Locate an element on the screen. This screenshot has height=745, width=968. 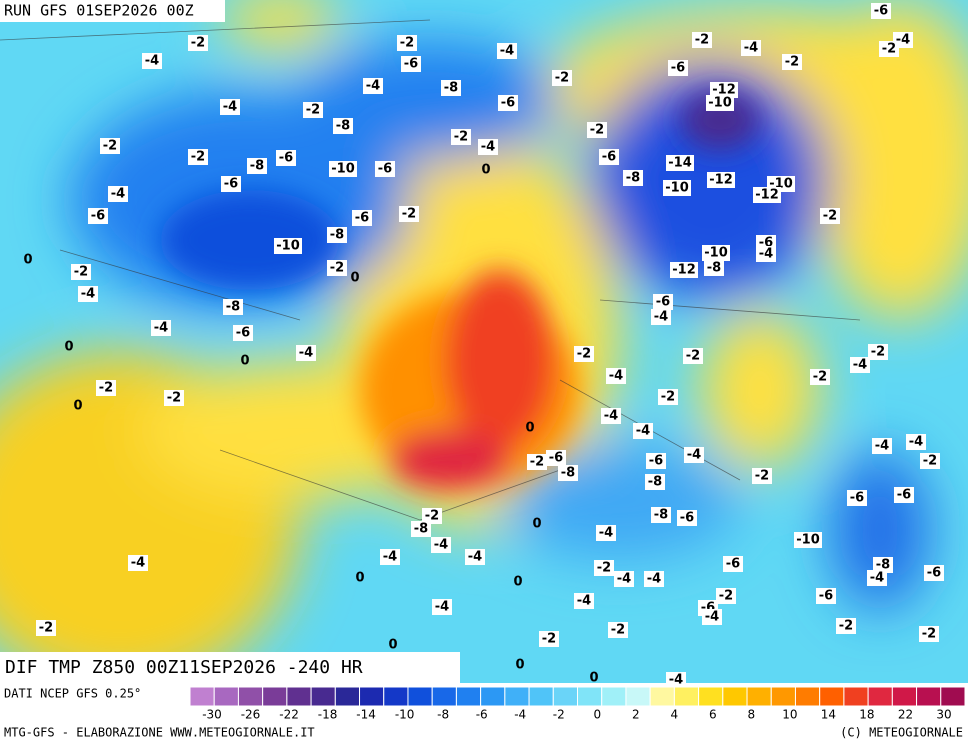
colorbar-tick-label: 4 is located at coordinates (674, 715).